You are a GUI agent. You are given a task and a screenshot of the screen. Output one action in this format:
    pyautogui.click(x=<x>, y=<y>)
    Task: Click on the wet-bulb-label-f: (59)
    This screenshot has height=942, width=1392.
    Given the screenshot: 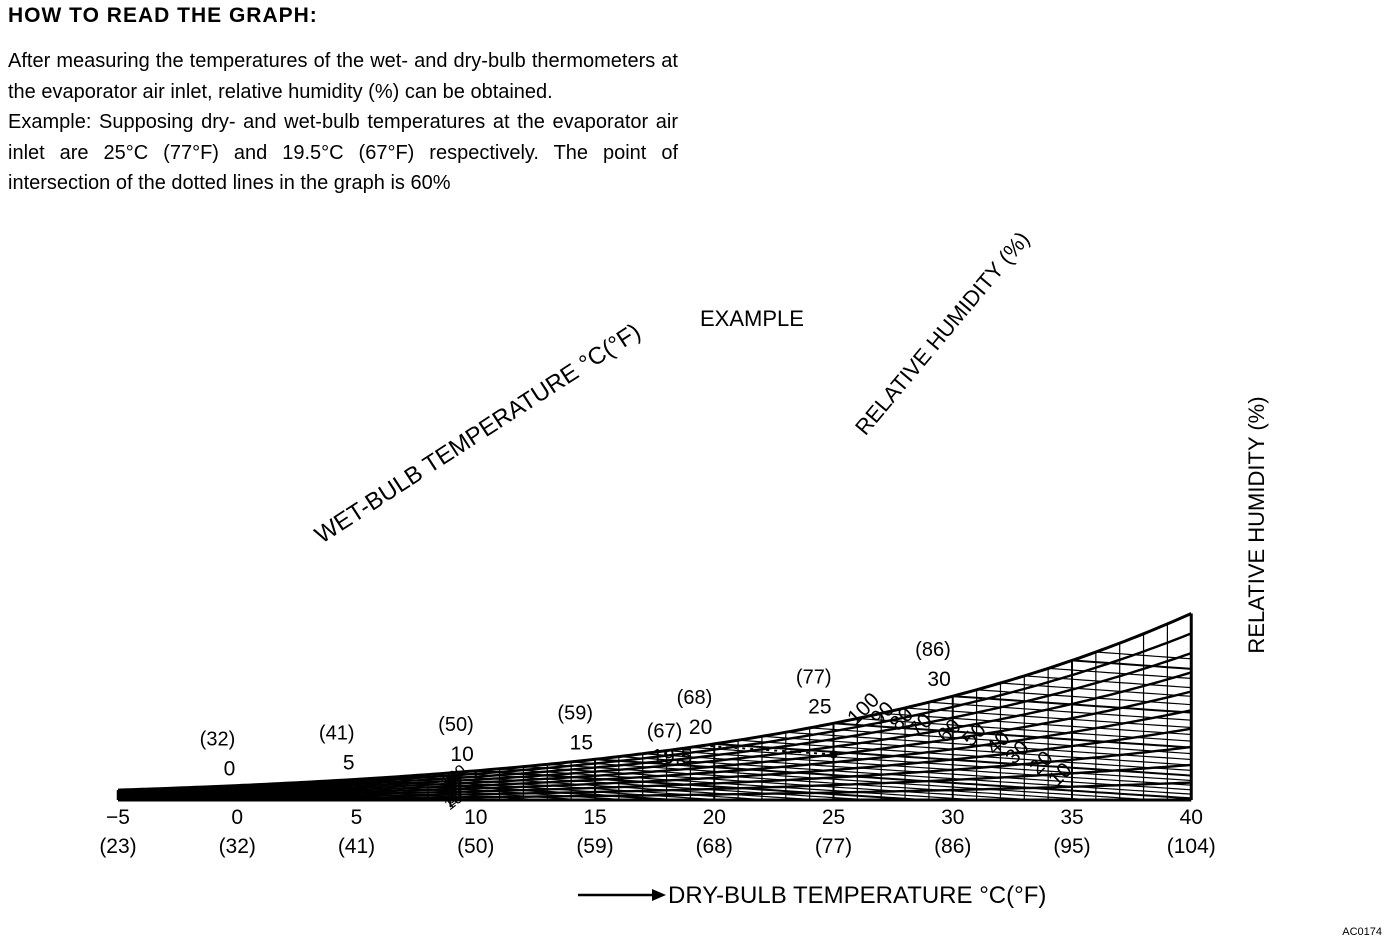 What is the action you would take?
    pyautogui.click(x=575, y=713)
    